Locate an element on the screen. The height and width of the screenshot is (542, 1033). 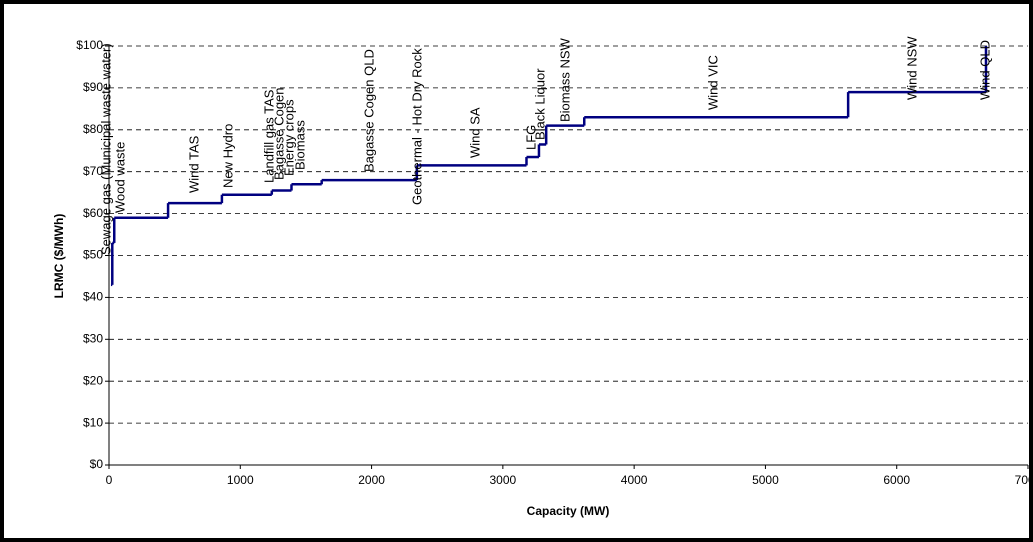
y-tick-label: $70 is located at coordinates (93, 171).